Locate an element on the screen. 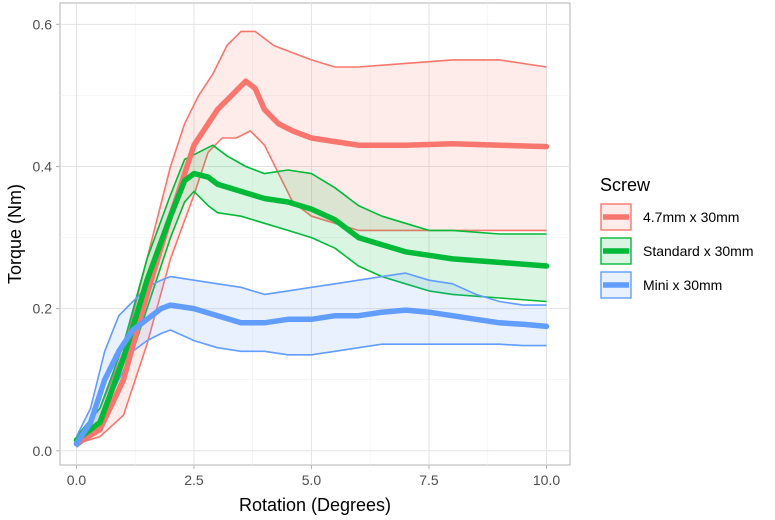 The width and height of the screenshot is (775, 520). x-tick-label: 0.0 is located at coordinates (77, 480).